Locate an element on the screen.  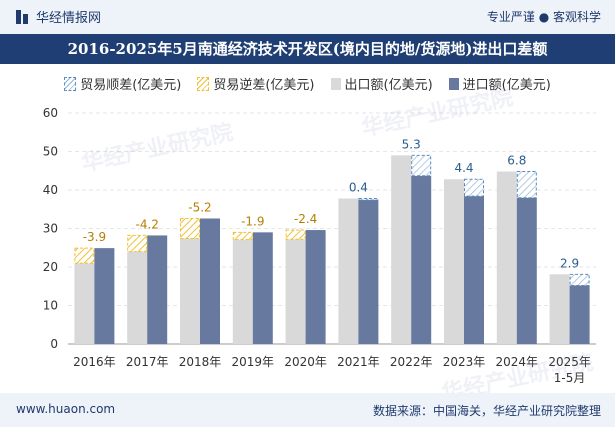
balance-label: -5.2 is located at coordinates (199, 207).